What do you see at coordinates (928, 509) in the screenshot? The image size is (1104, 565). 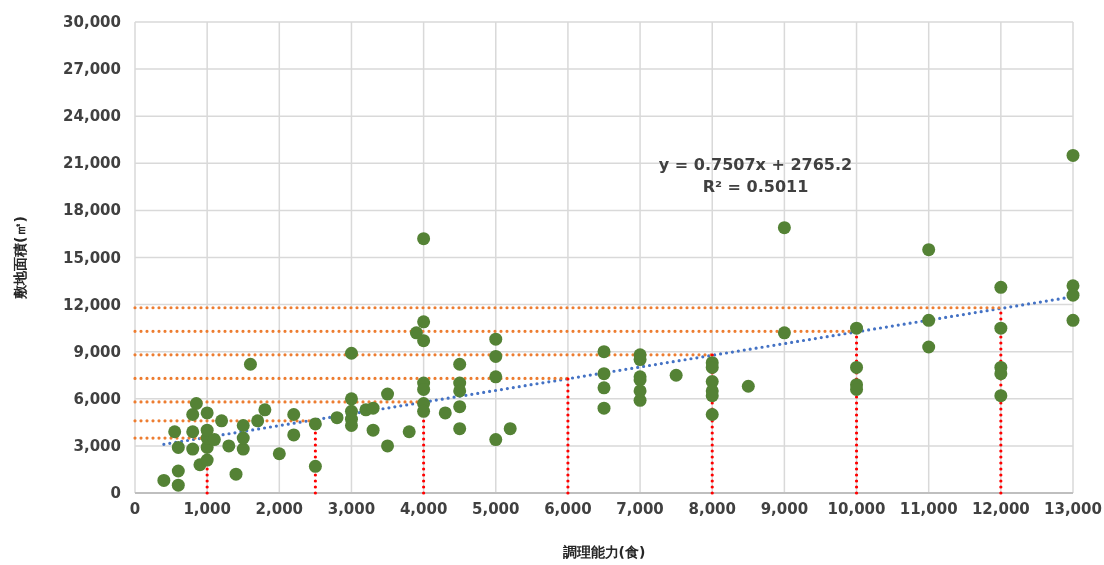 I see `x-tick-label: 11,000` at bounding box center [928, 509].